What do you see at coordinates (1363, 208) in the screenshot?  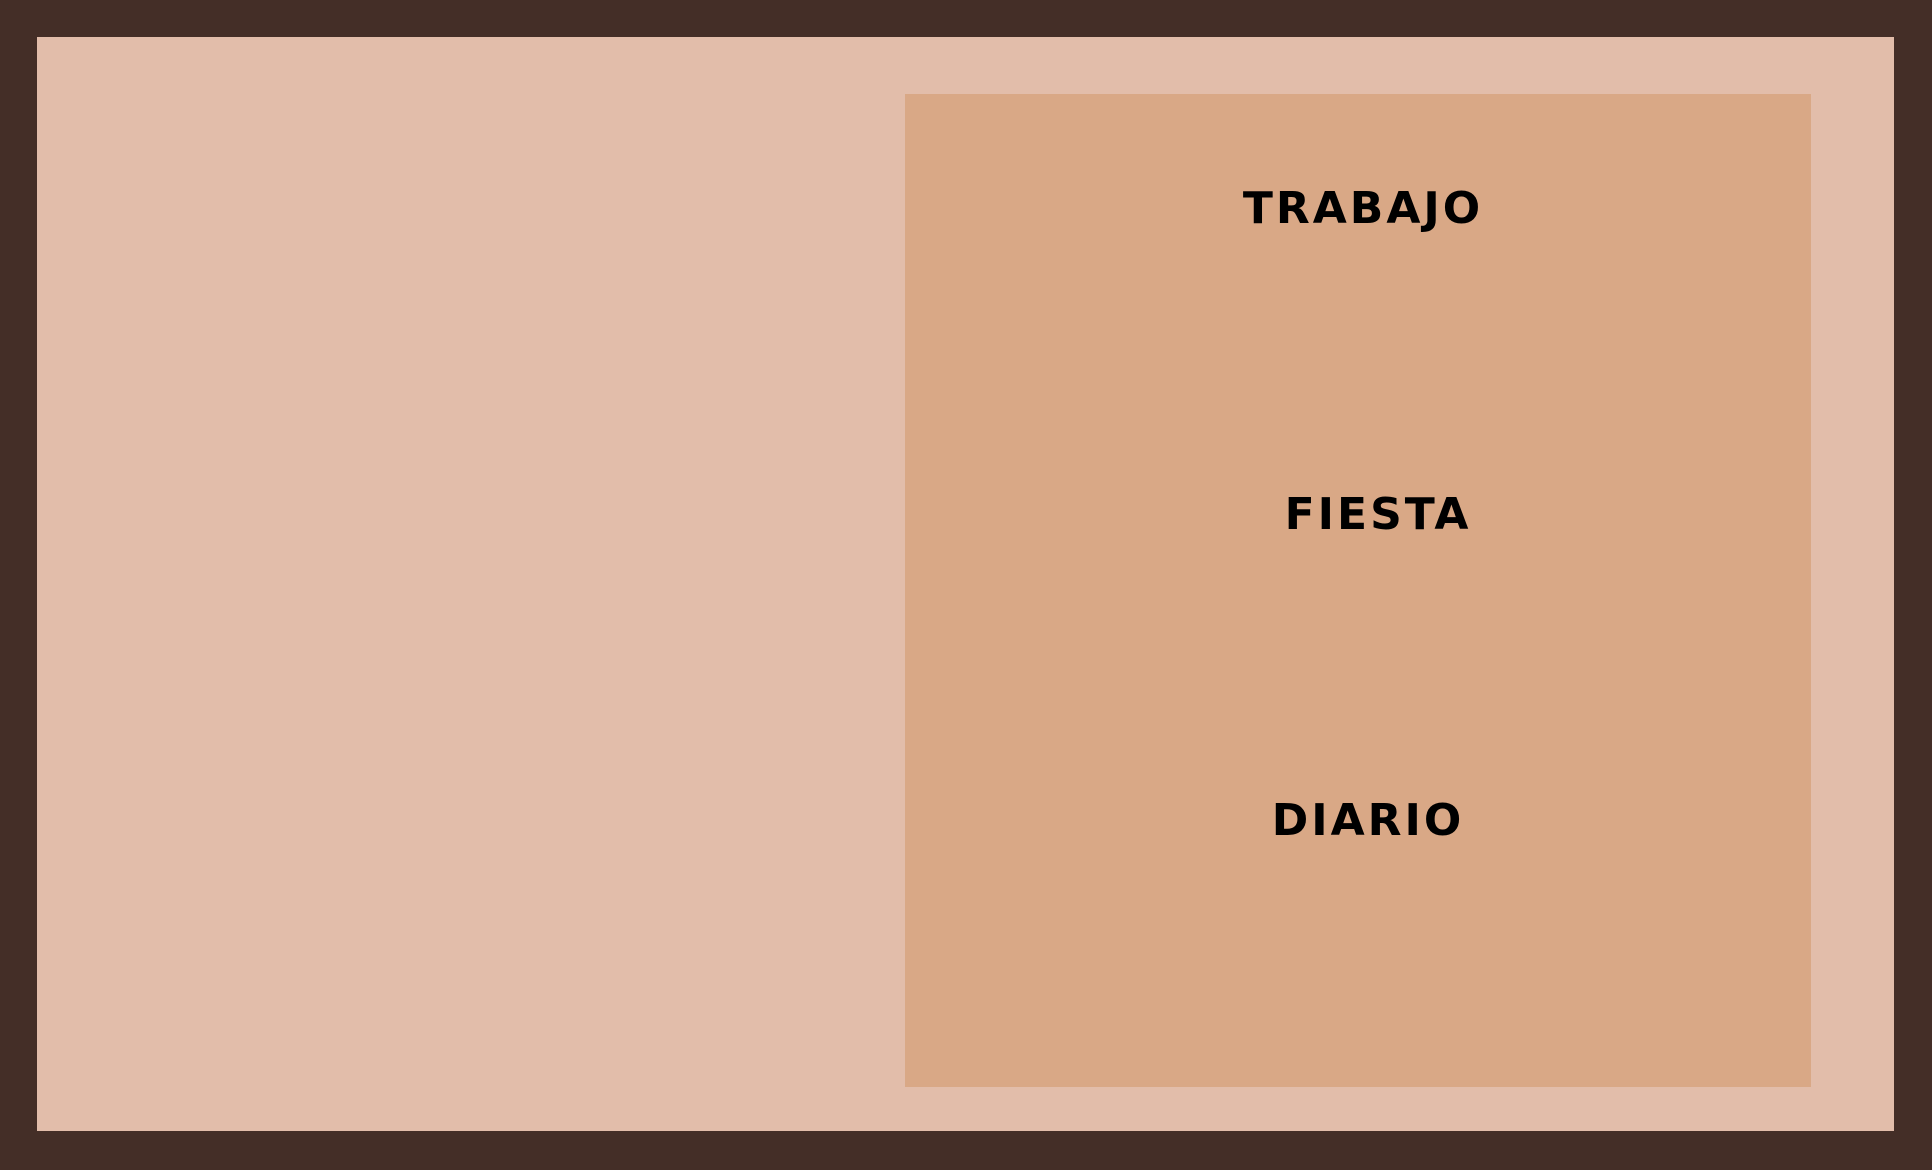 I see `menu-item-trabajo: TRABAJO` at bounding box center [1363, 208].